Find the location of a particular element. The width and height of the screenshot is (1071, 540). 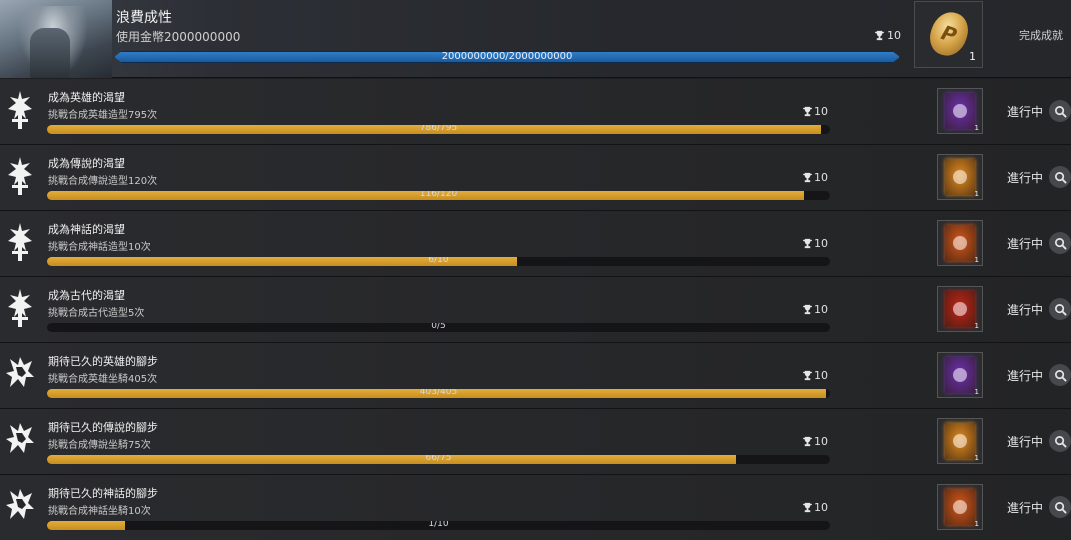

achievement-progress-bar: 786/795 is located at coordinates (438, 129).